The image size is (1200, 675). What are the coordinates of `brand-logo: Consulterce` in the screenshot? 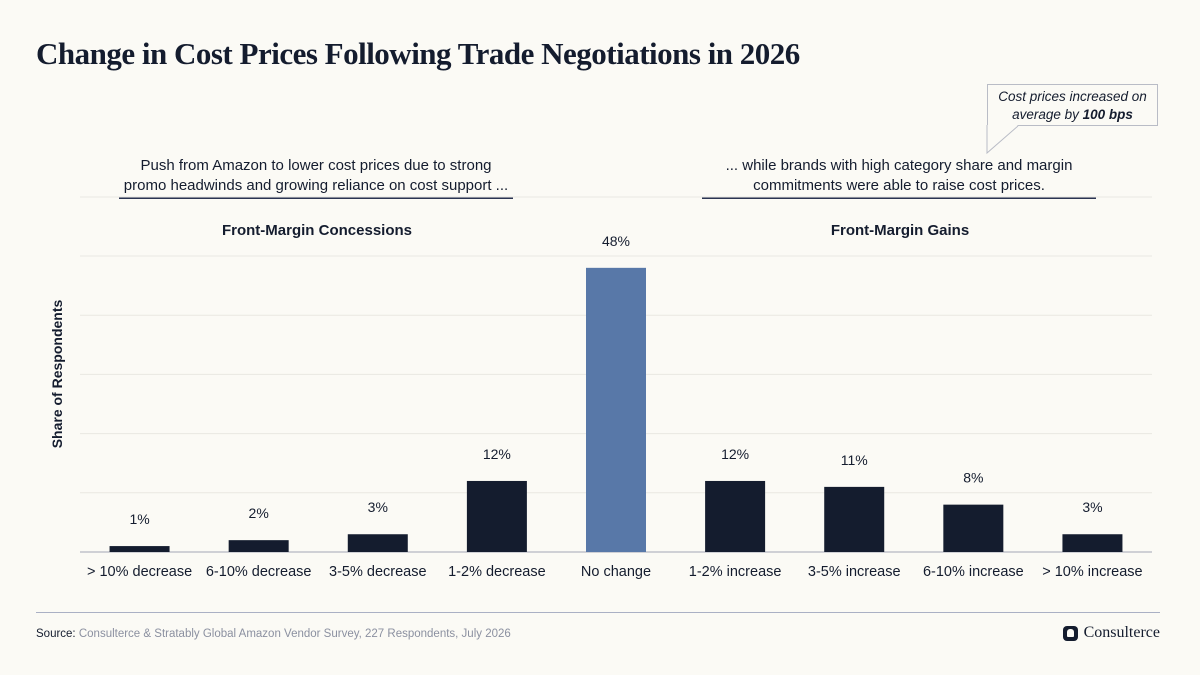 It's located at (1111, 633).